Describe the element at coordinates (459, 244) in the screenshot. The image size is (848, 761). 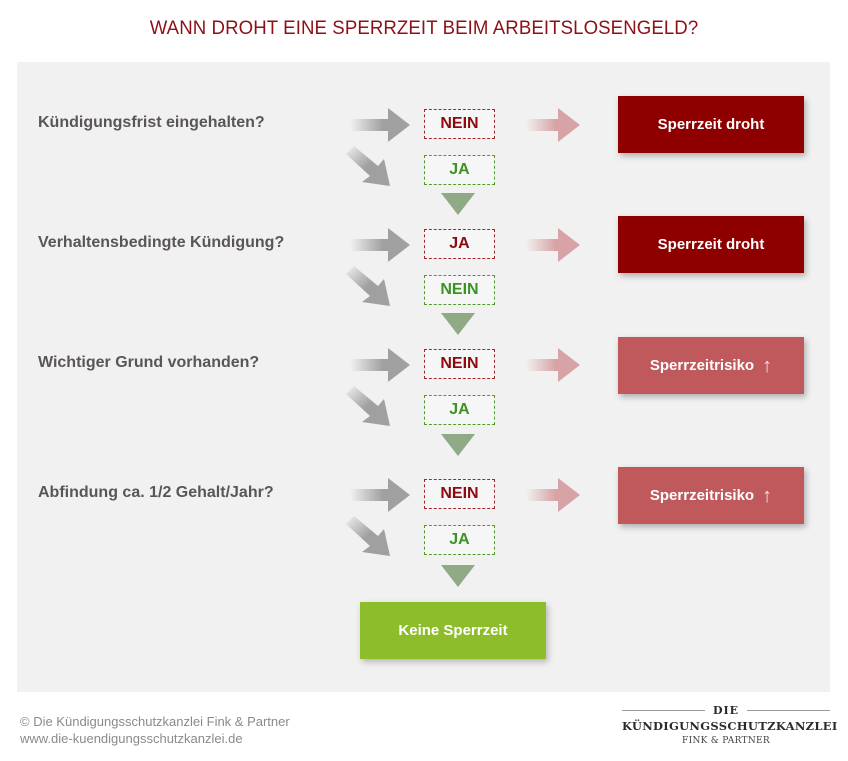
I see `option-negative-2: JA` at that location.